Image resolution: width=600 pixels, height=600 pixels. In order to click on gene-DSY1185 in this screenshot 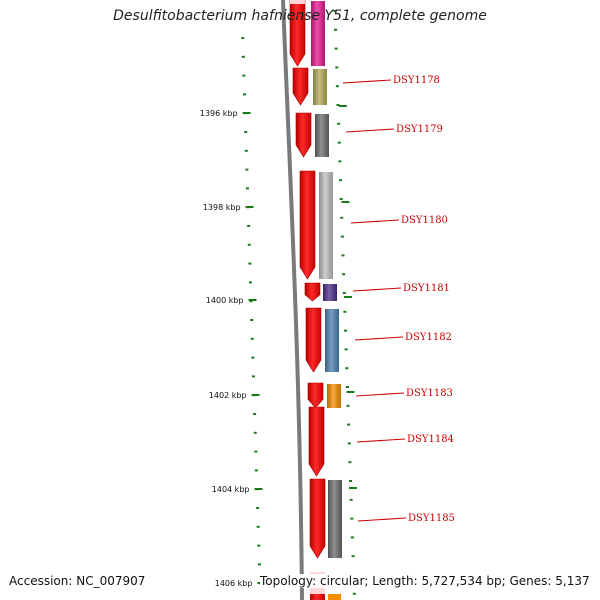, I will do `click(325, 518)`.